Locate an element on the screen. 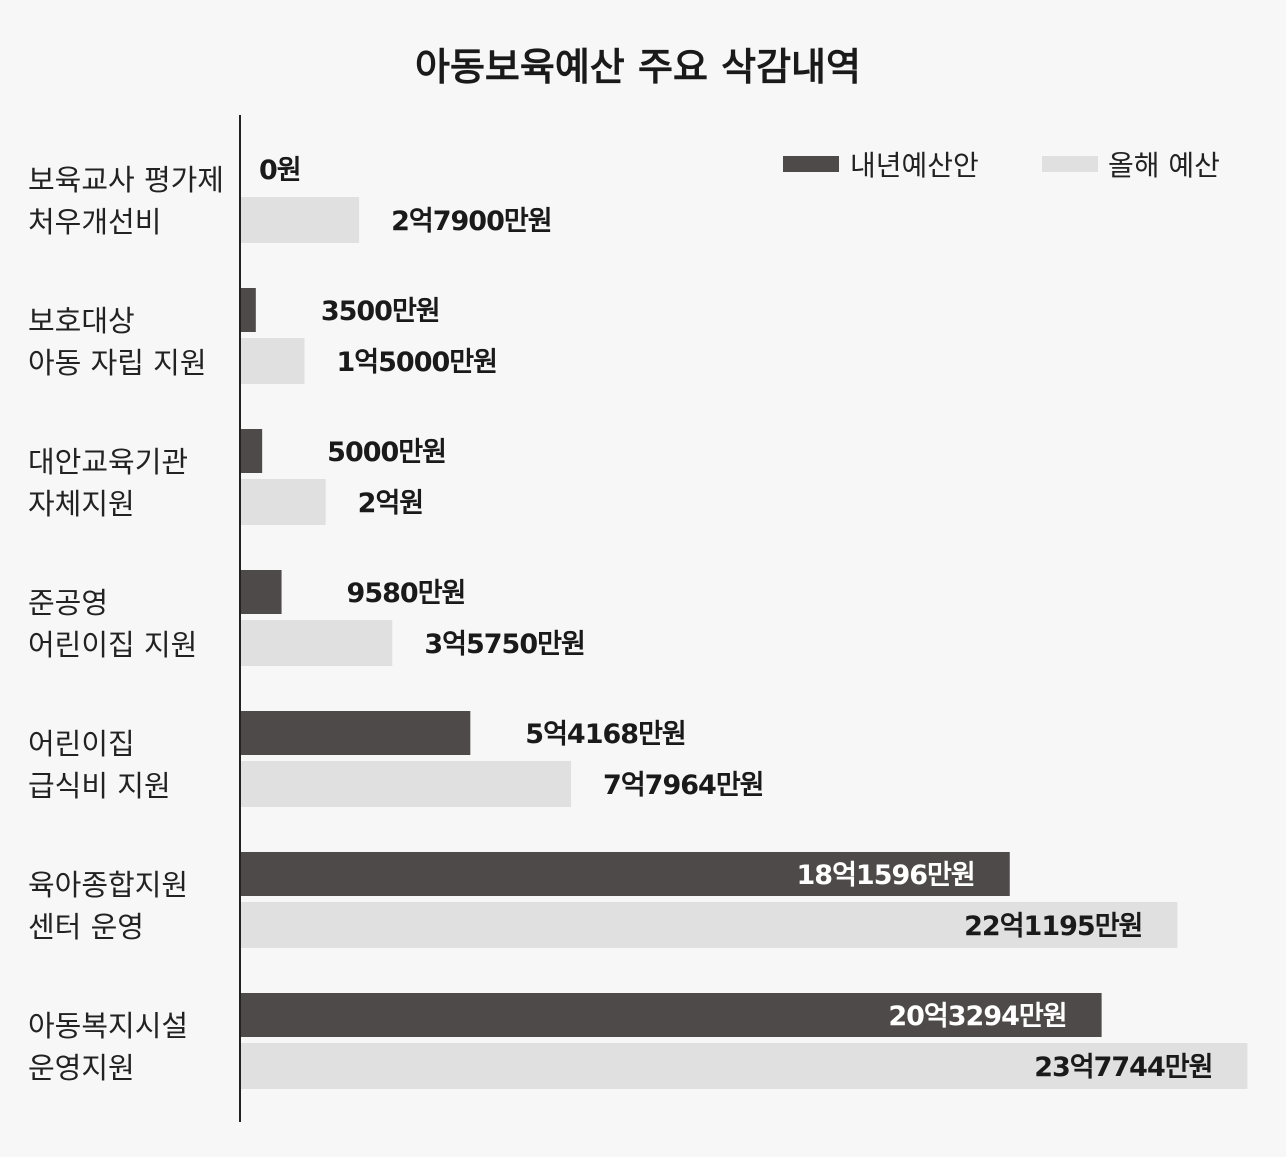  legend-swatch-this-year is located at coordinates (1070, 164).